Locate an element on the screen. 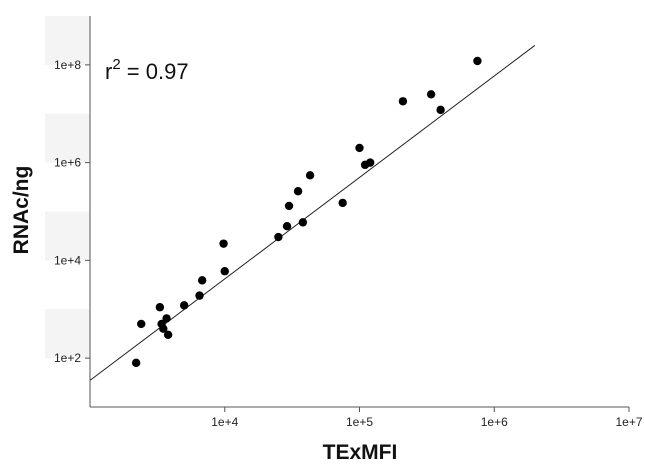  background-bands is located at coordinates (67, 187).